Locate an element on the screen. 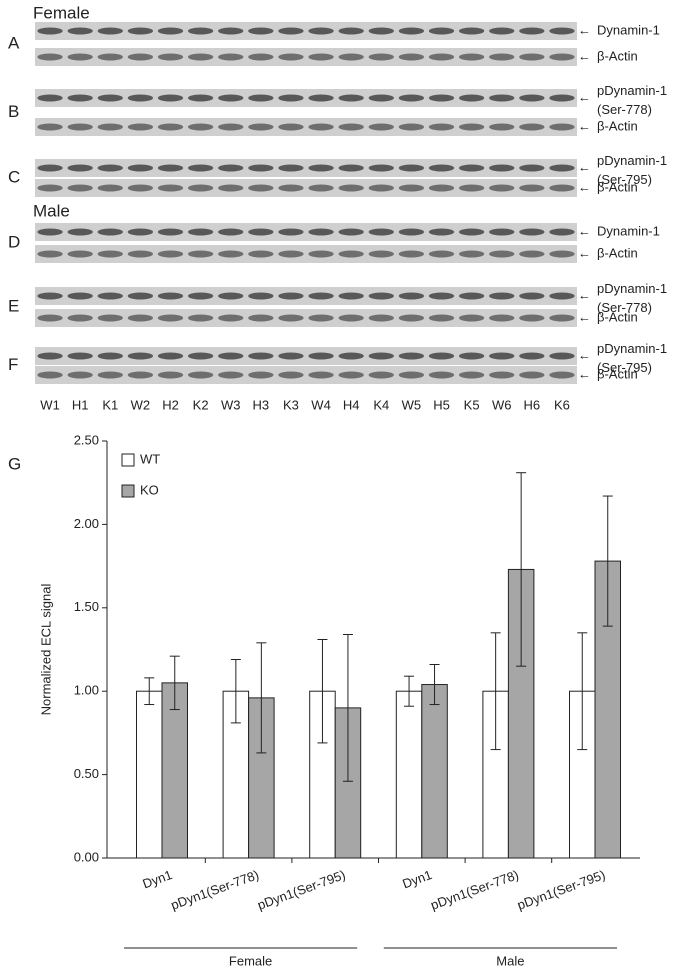 This screenshot has height=974, width=692. lane-label: K2 is located at coordinates (201, 404).